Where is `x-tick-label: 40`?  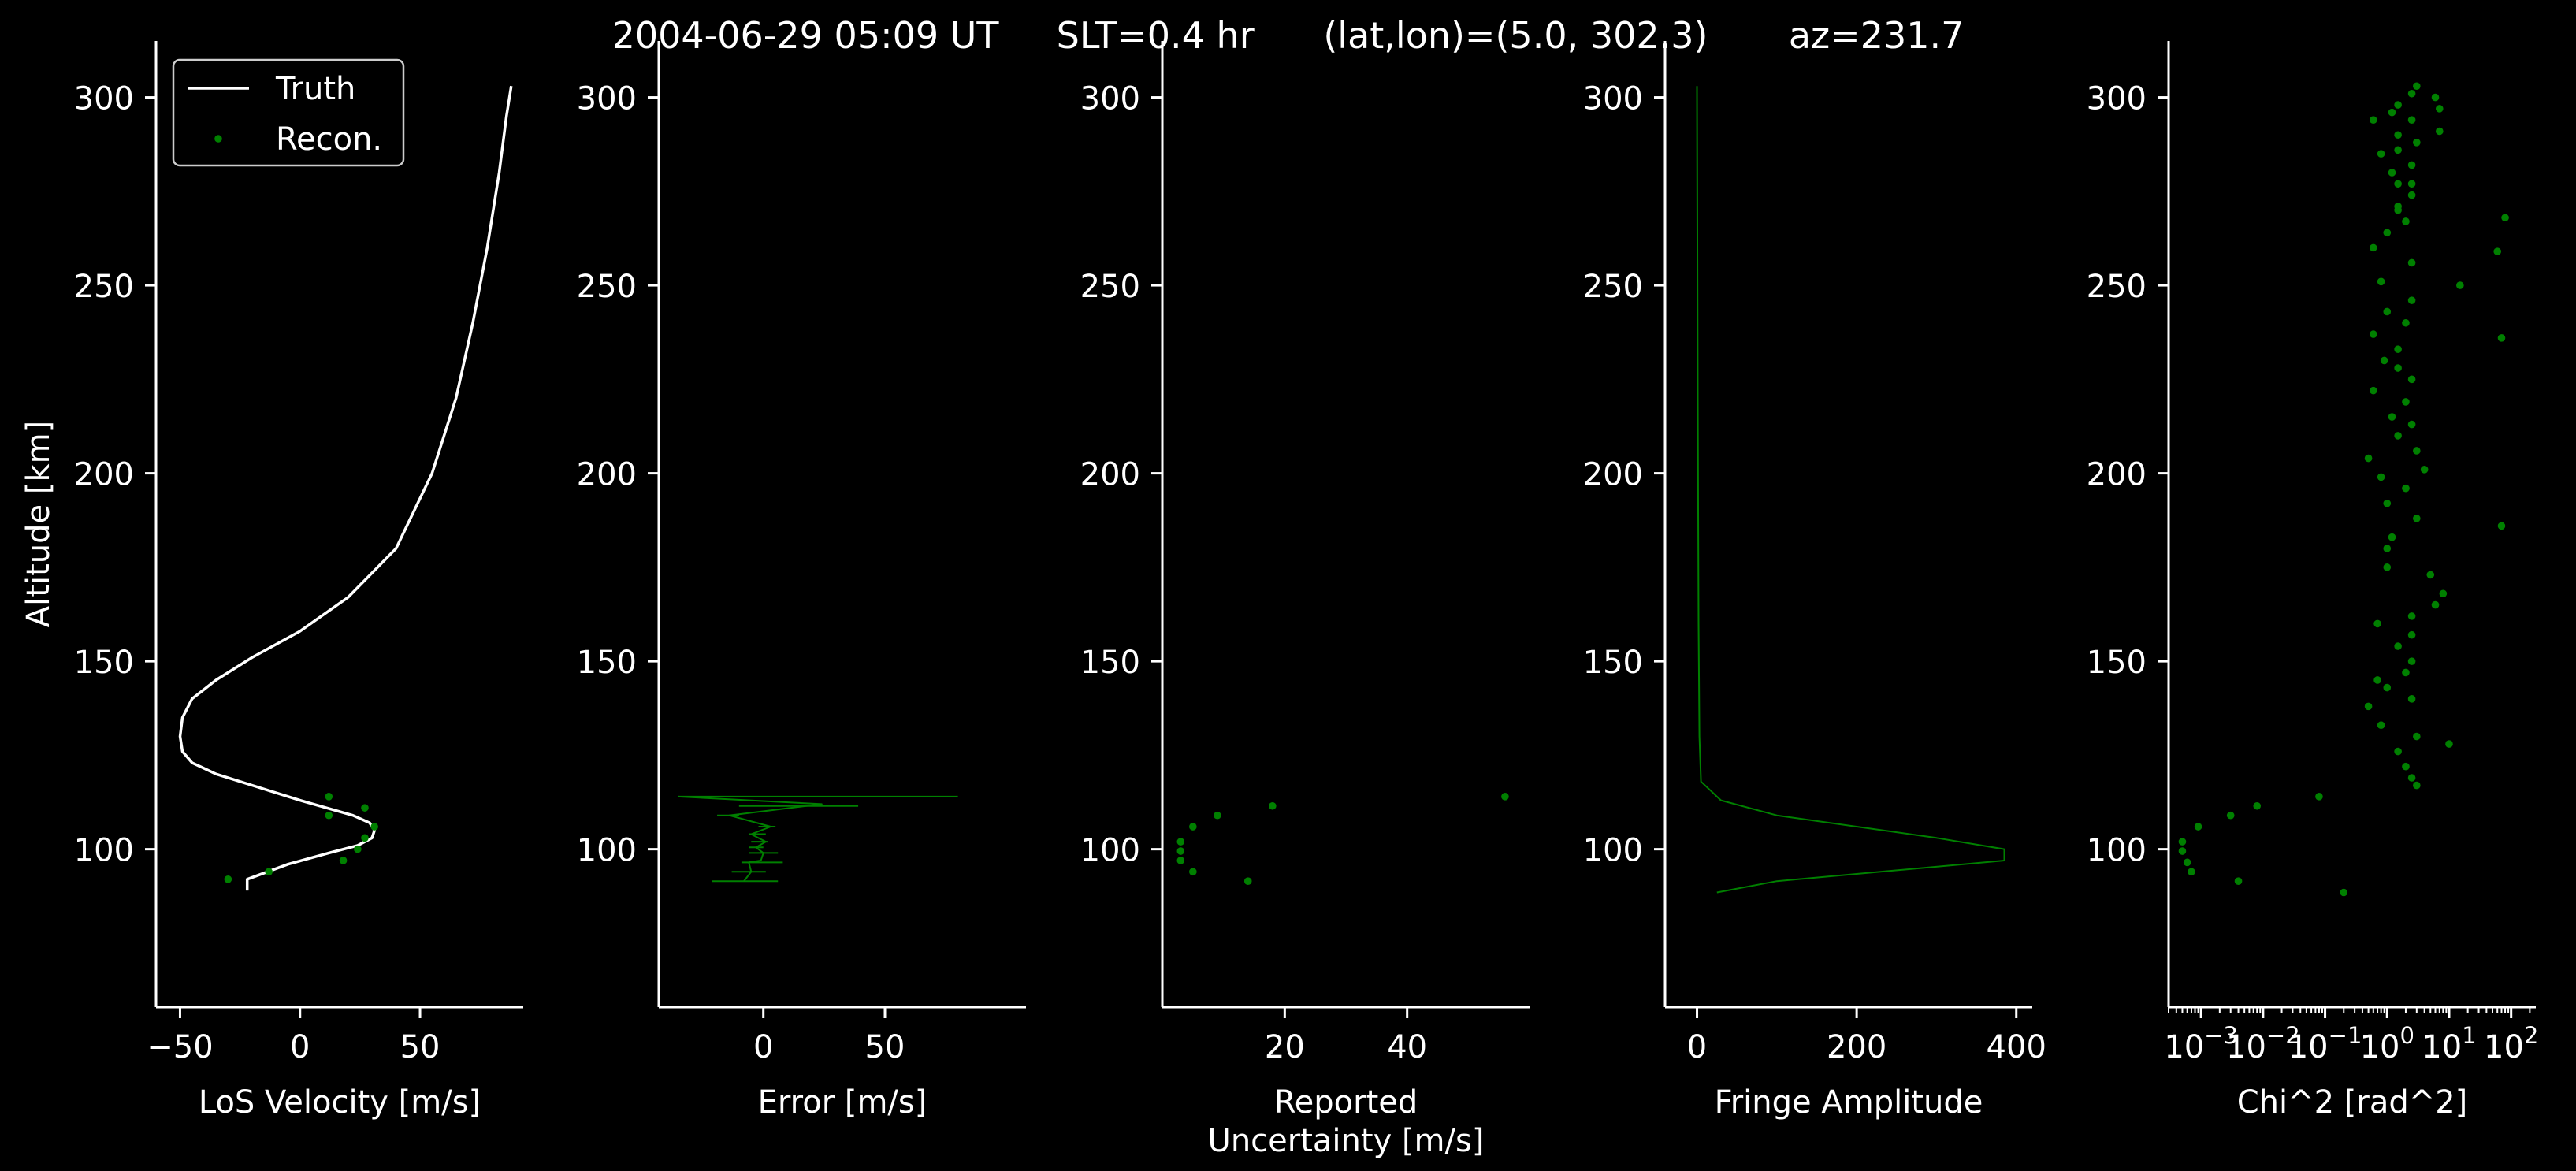 x-tick-label: 40 is located at coordinates (1407, 1047).